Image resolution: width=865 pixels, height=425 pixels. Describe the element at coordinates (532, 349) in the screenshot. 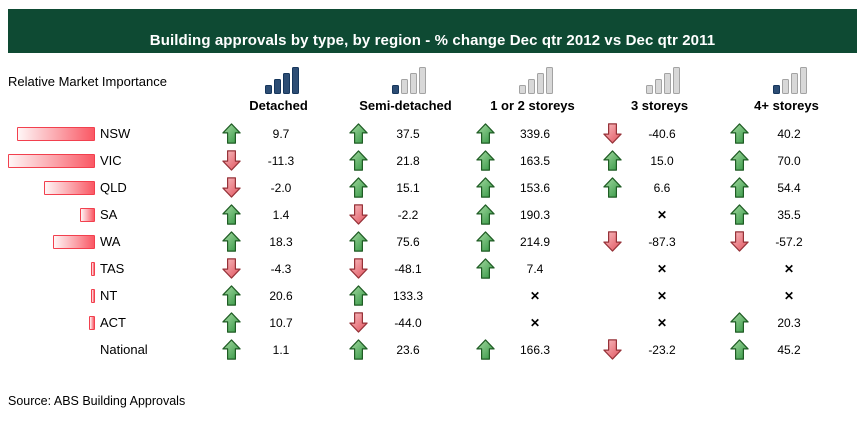

I see `data-cell: 166.3` at that location.